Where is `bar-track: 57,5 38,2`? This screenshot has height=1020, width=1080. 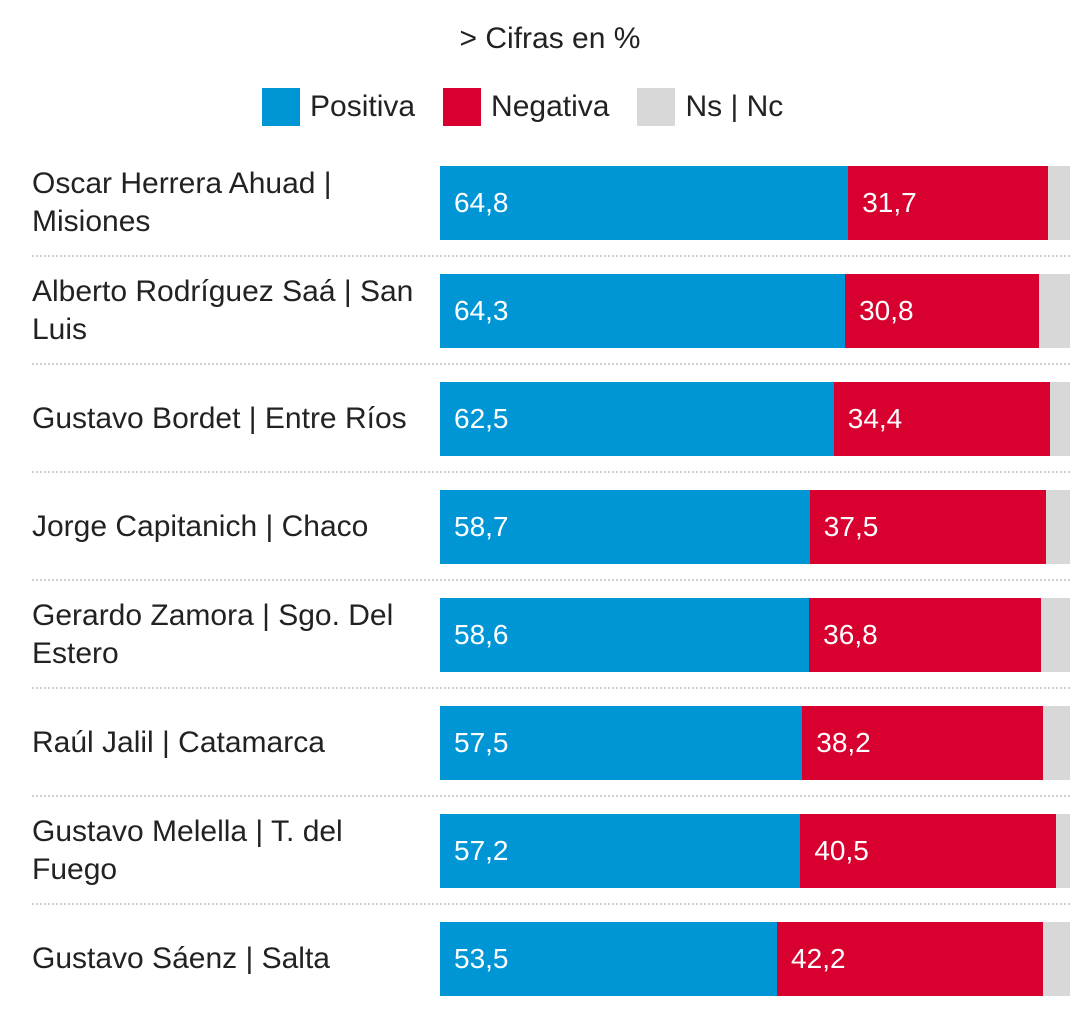 bar-track: 57,5 38,2 is located at coordinates (755, 743).